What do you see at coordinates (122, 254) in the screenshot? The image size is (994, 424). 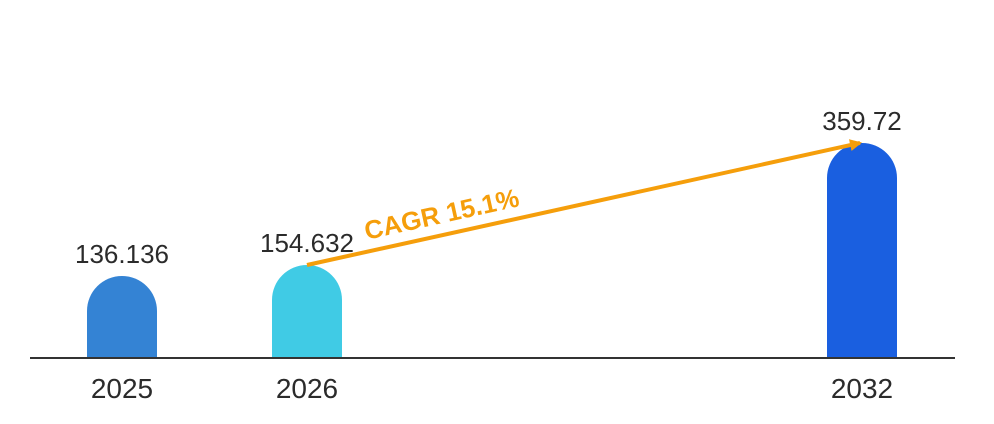 I see `value-label-2025: 136.136` at bounding box center [122, 254].